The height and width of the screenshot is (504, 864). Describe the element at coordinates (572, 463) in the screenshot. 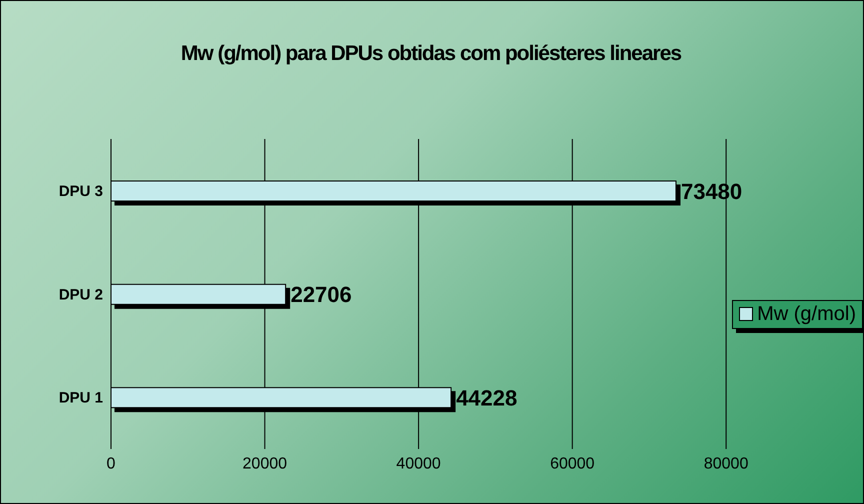

I see `x-tick-label: 60000` at that location.